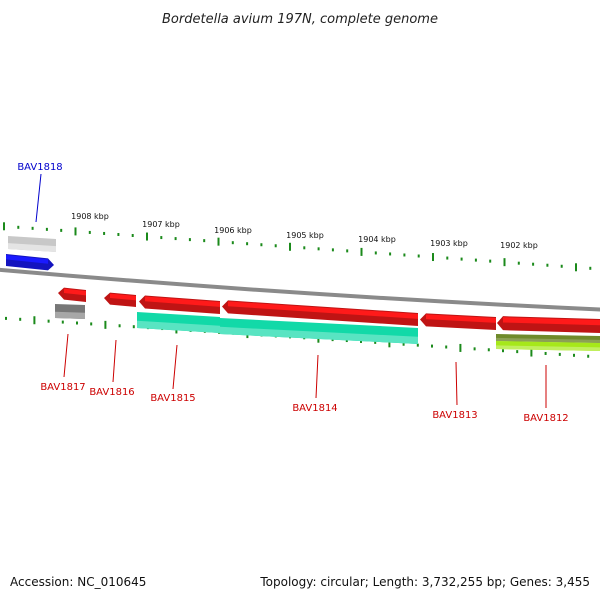 Image resolution: width=600 pixels, height=600 pixels. I want to click on cog-band-bav1812-b-shade, so click(548, 348).